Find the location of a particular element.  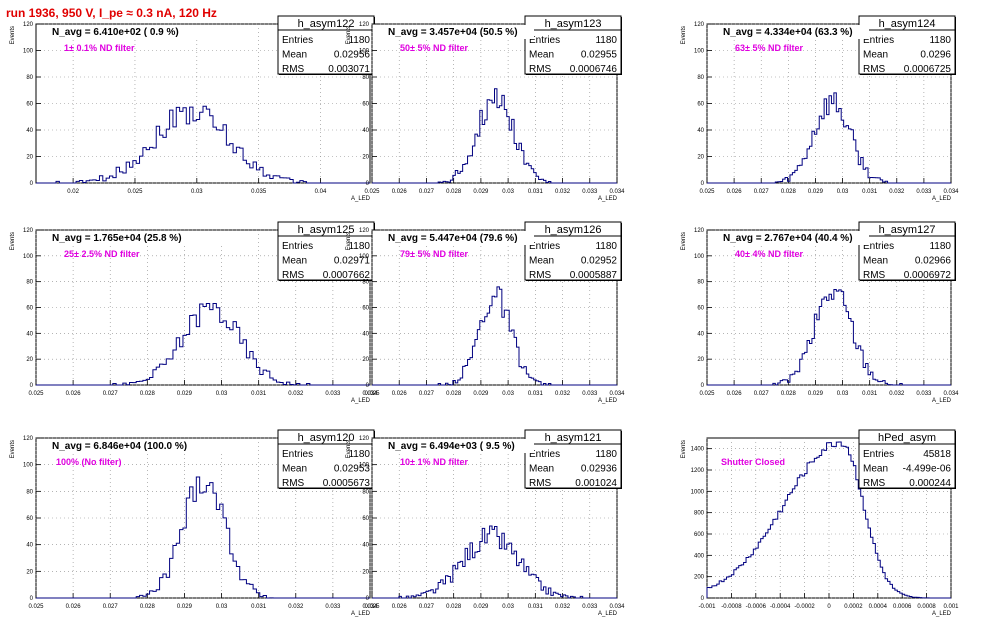

chart-h-asym125-x-tick-label: 0.033 is located at coordinates (333, 394).